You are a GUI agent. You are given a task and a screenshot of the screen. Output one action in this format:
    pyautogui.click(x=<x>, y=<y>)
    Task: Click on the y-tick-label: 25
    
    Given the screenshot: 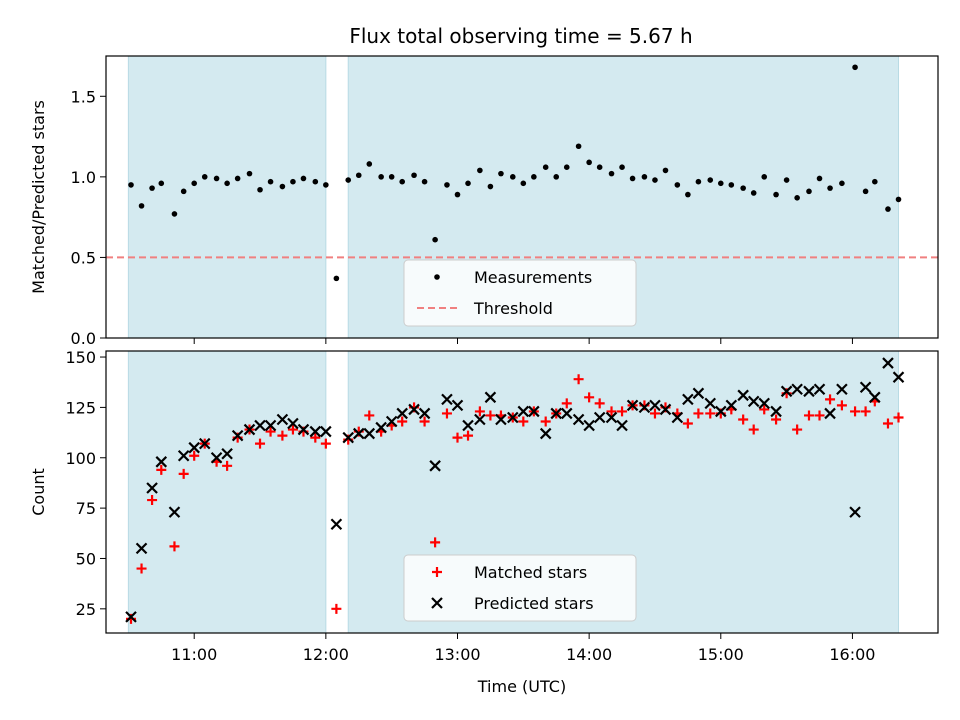 What is the action you would take?
    pyautogui.click(x=86, y=609)
    